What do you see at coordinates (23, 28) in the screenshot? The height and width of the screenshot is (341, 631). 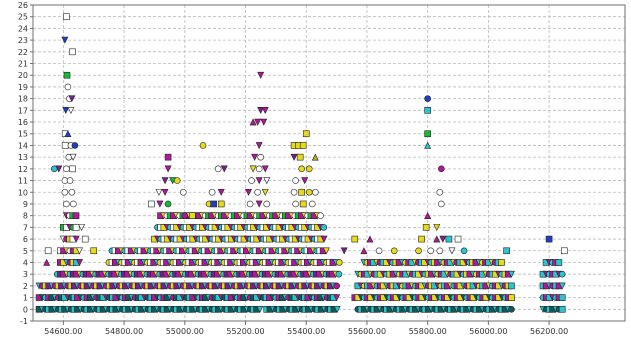 I see `y-tick-label: 24` at bounding box center [23, 28].